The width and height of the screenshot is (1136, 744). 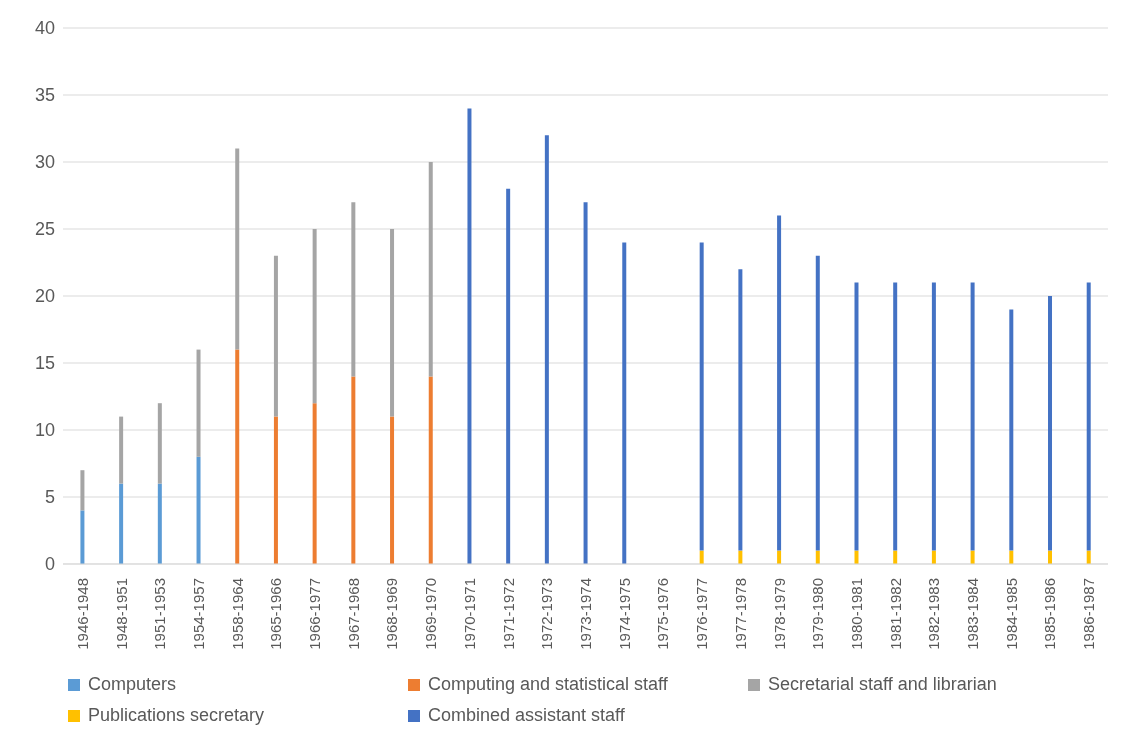 I want to click on legend-label: Publications secretary, so click(x=176, y=715).